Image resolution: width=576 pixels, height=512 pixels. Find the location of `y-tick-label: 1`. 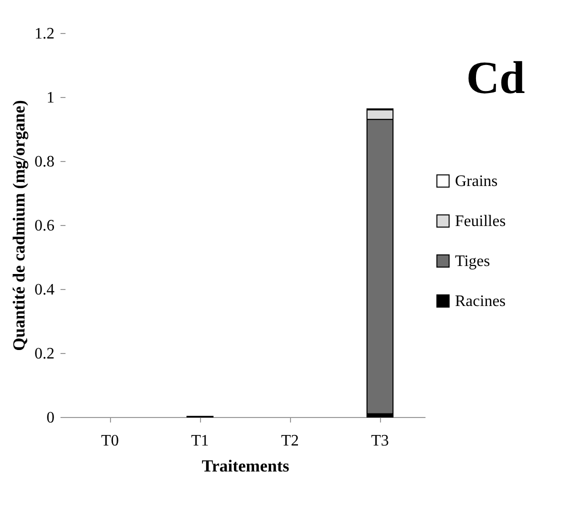

y-tick-label: 1 is located at coordinates (50, 98).